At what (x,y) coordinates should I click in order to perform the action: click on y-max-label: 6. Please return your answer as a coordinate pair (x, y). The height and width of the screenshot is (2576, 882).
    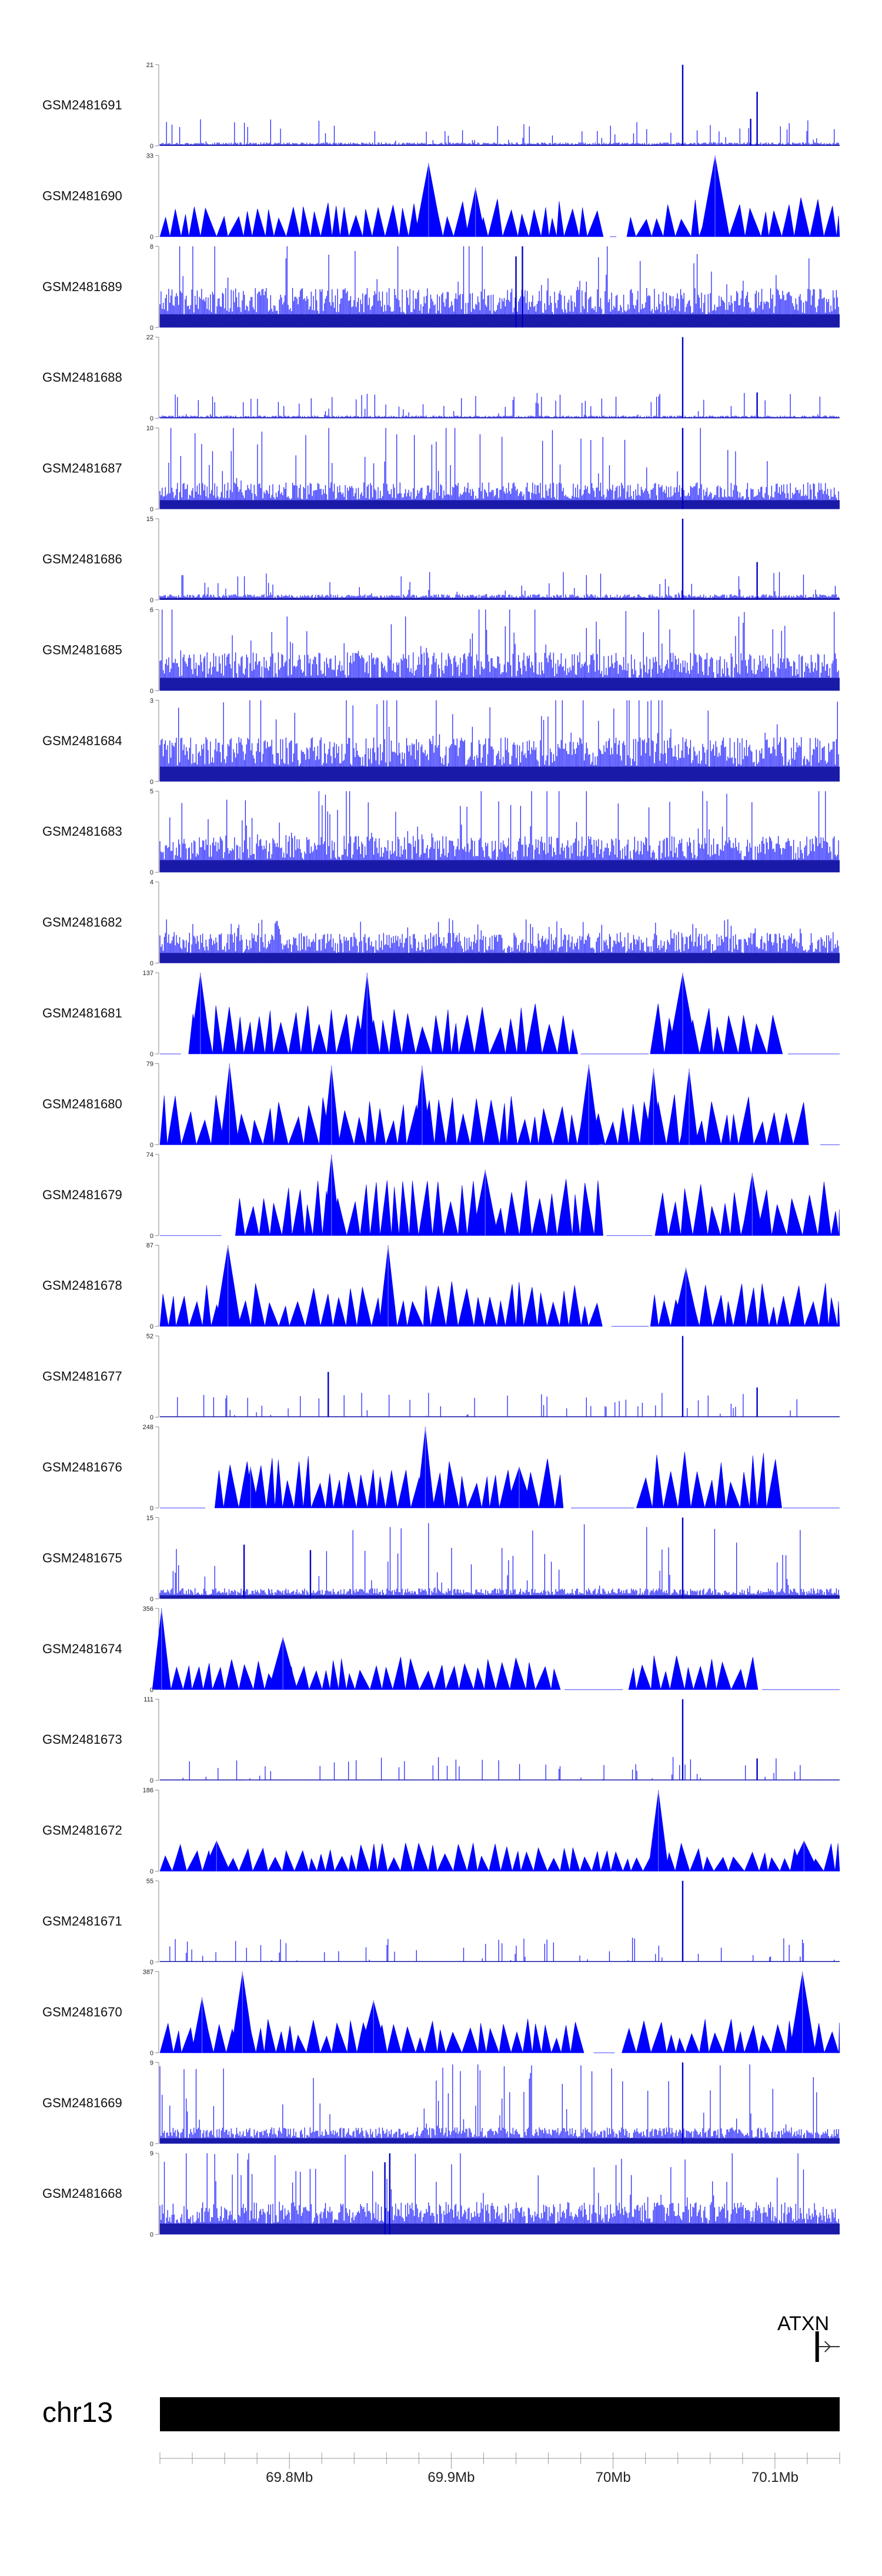
    Looking at the image, I should click on (151, 609).